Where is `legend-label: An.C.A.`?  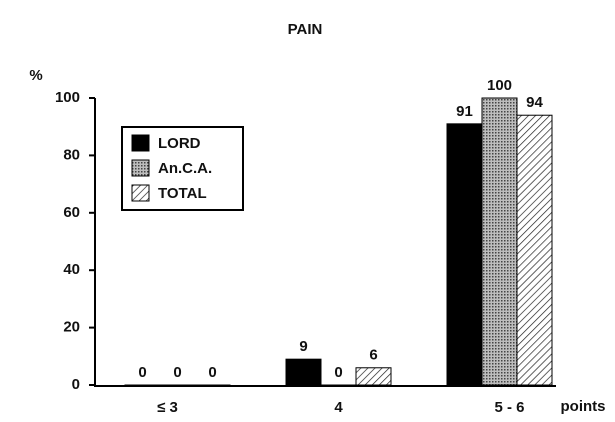
legend-label: An.C.A. is located at coordinates (185, 168).